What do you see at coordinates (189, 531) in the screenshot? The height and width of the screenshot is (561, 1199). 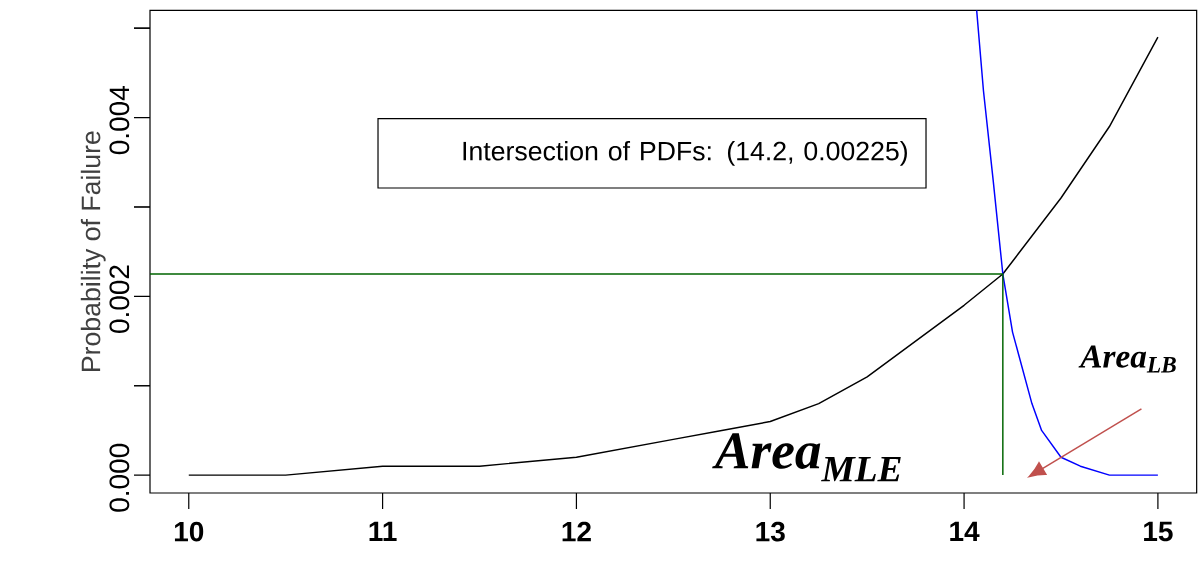 I see `x-tick-label: 10` at bounding box center [189, 531].